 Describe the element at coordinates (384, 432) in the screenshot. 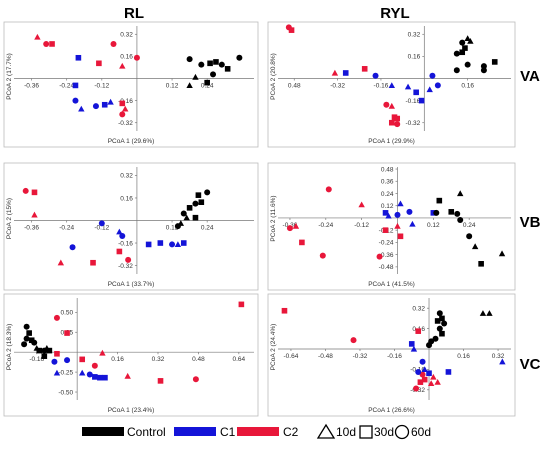

I see `legend-label-30d: 30d` at that location.